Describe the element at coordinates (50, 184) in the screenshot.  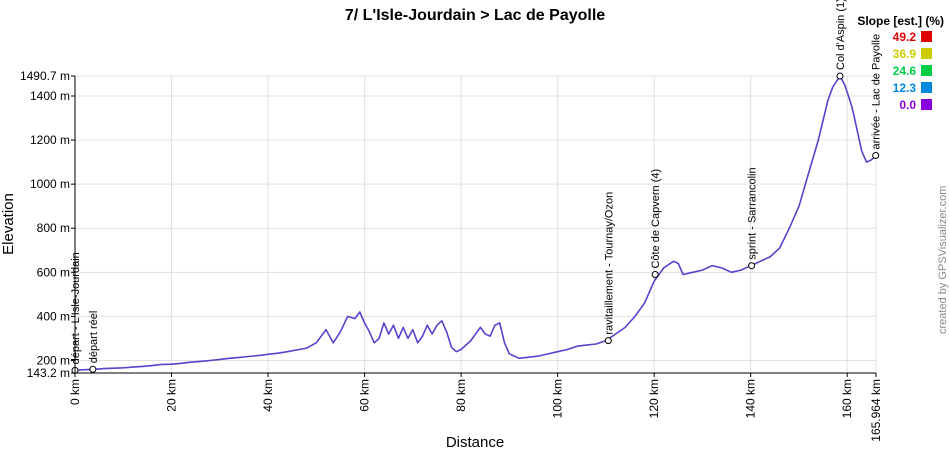
I see `y-tick-label: 1000 m` at that location.